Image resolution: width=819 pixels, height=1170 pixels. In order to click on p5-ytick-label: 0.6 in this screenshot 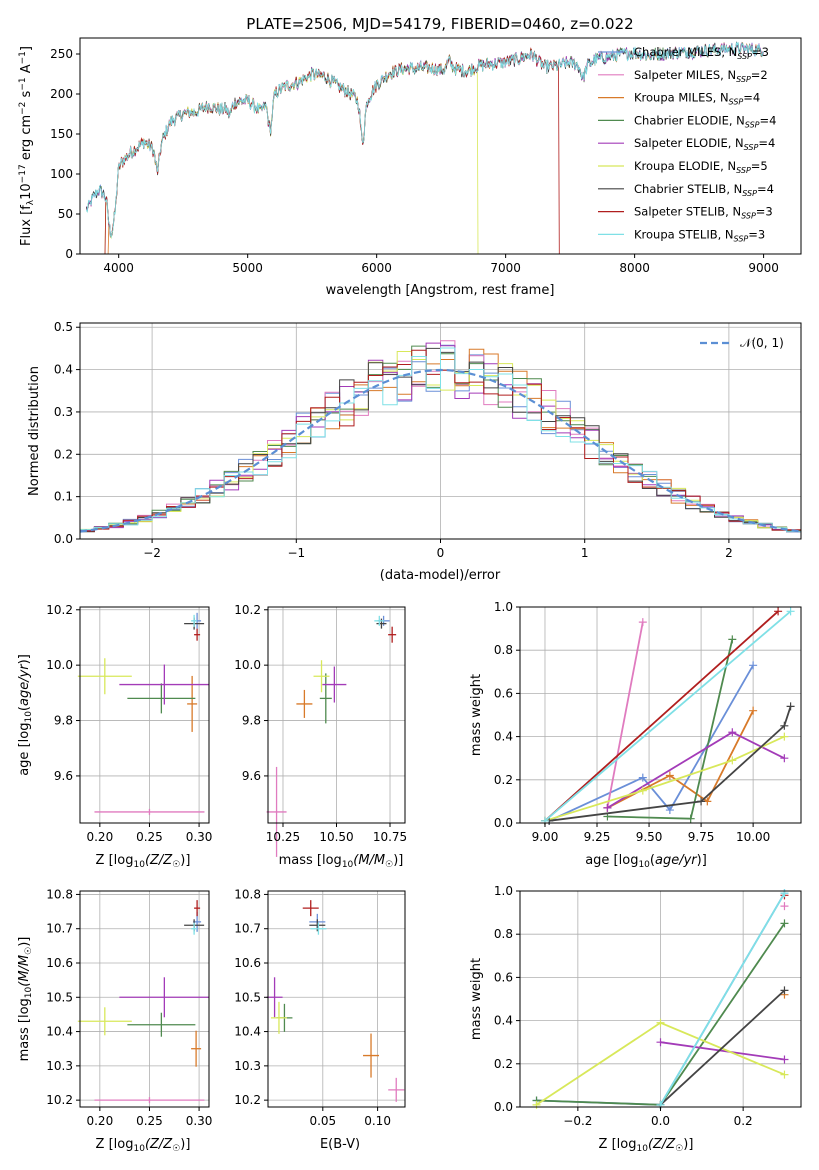, I will do `click(503, 693)`.